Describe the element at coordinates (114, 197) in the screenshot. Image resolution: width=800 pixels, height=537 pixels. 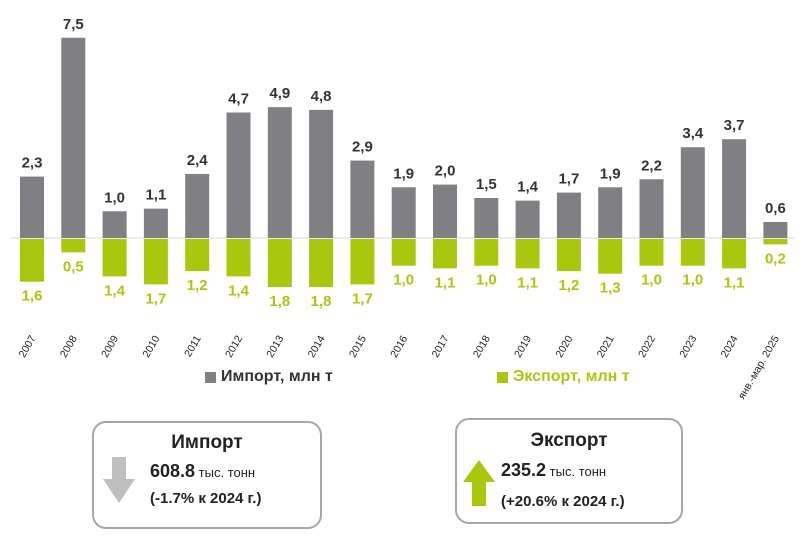
I see `import-data-label: 1,0` at that location.